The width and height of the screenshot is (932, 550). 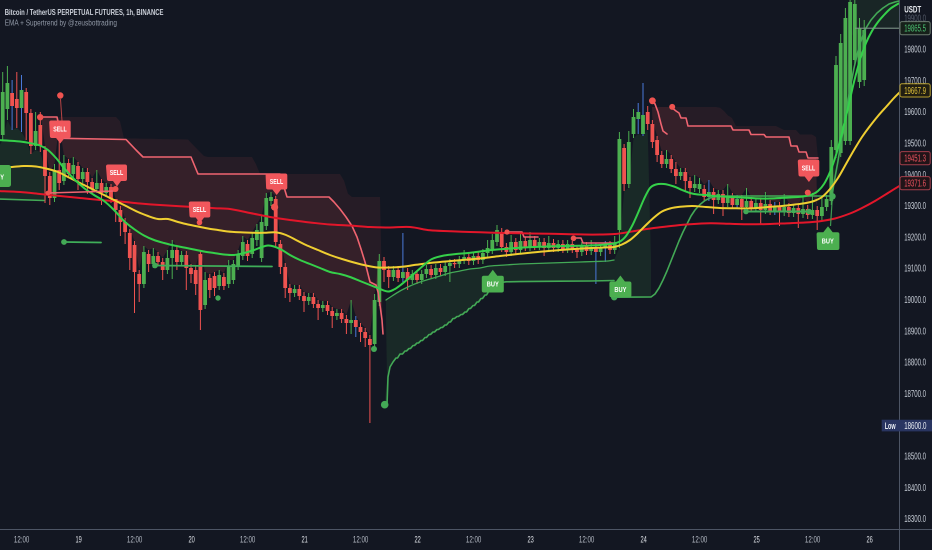 What do you see at coordinates (915, 488) in the screenshot?
I see `svg-text: 18400.0` at bounding box center [915, 488].